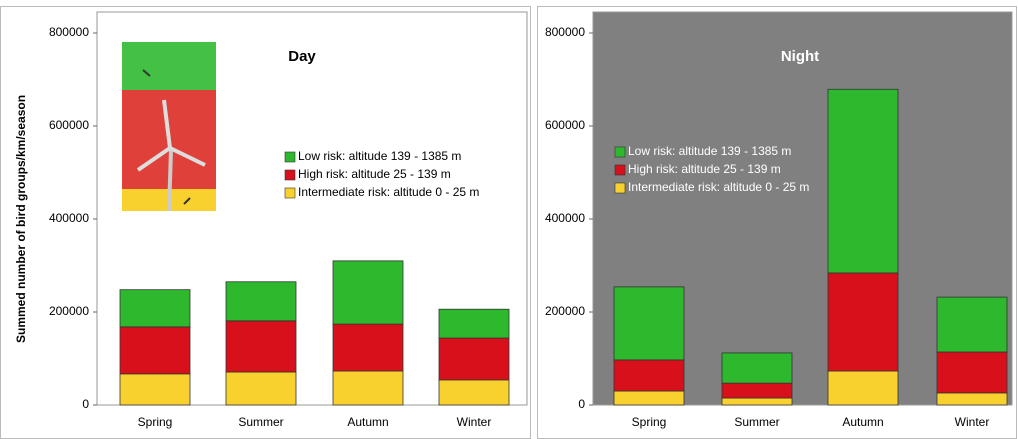  Describe the element at coordinates (21, 219) in the screenshot. I see `y-axis-label: Summed number of bird groups/km/season` at that location.